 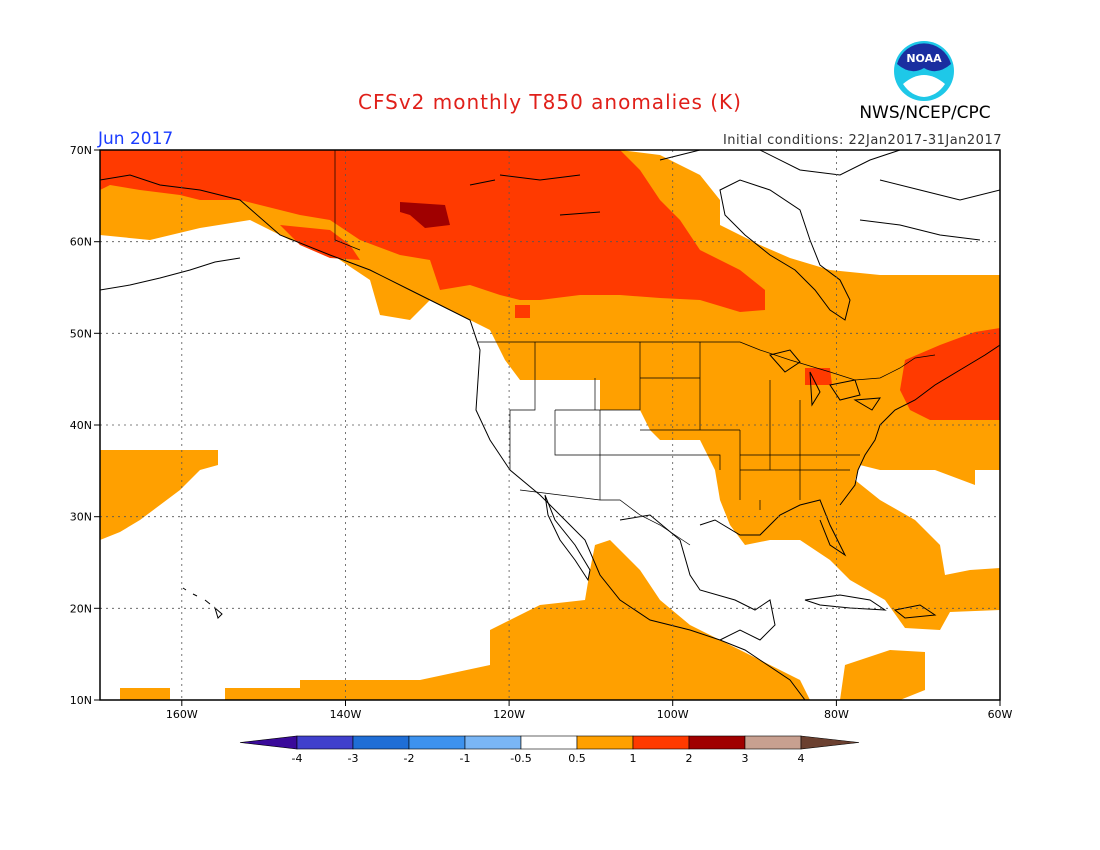 I want to click on lat-label: 10N, so click(x=81, y=700).